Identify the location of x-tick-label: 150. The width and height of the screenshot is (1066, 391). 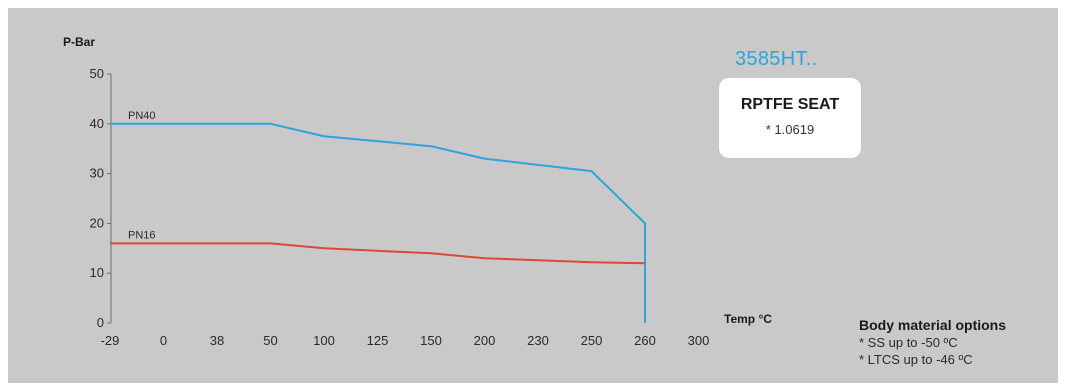
(431, 340).